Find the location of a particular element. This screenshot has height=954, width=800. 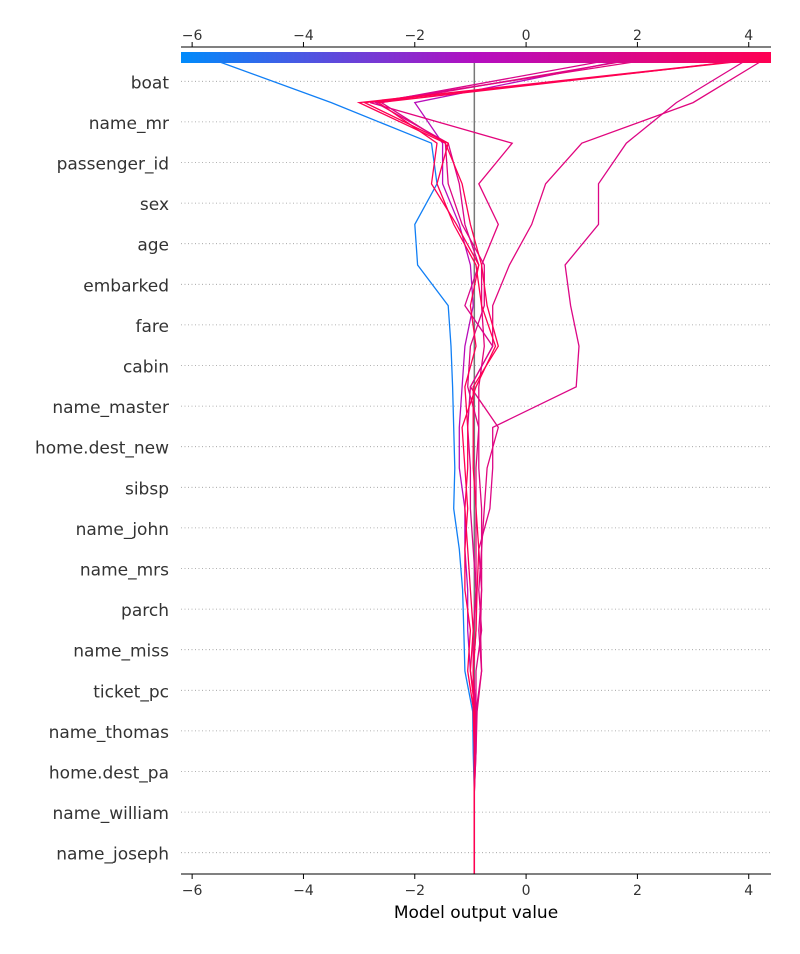

feature-label-name-master: name_master is located at coordinates (110, 408).